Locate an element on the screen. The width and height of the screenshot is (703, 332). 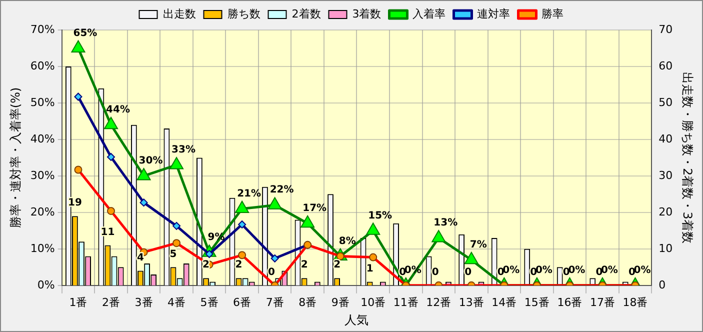
y2-tick-label: 10 is located at coordinates (665, 248).